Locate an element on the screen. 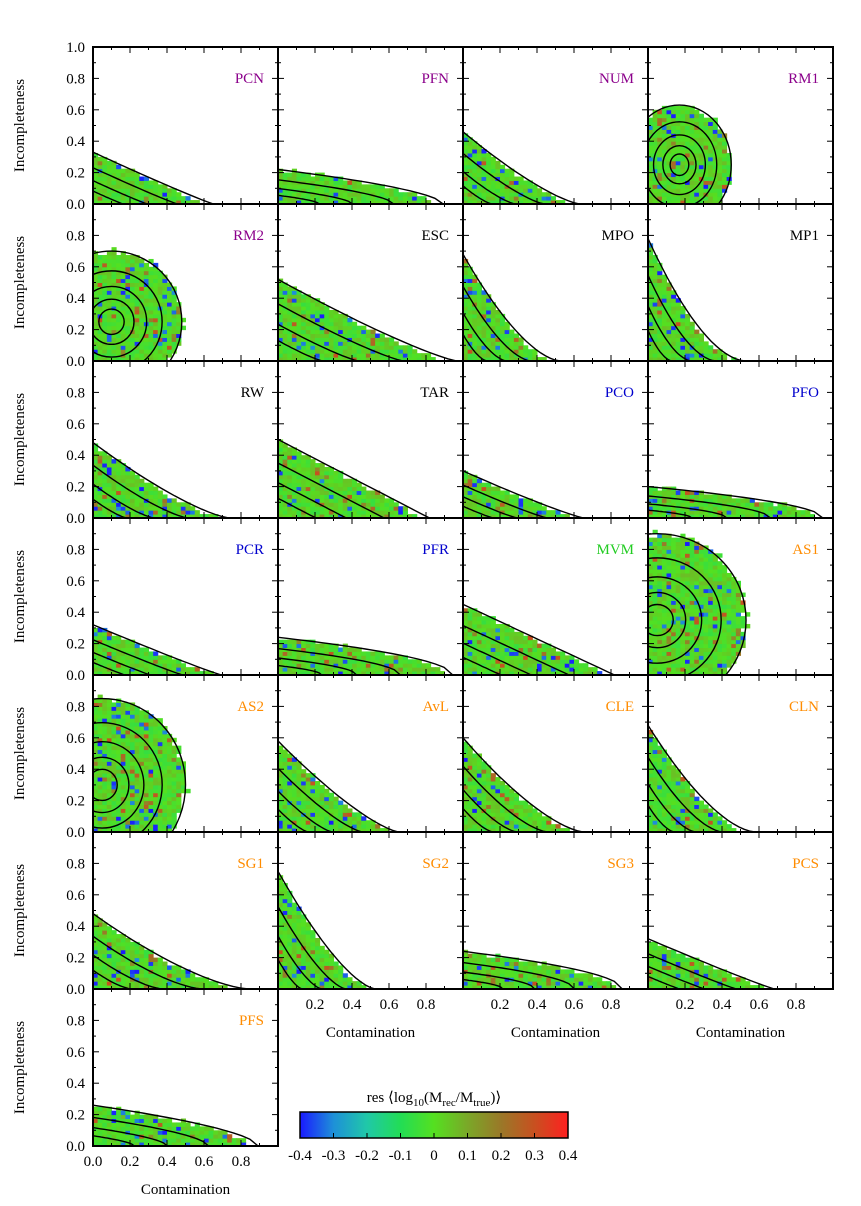 The image size is (861, 1206). contour-line is located at coordinates (135, 185).